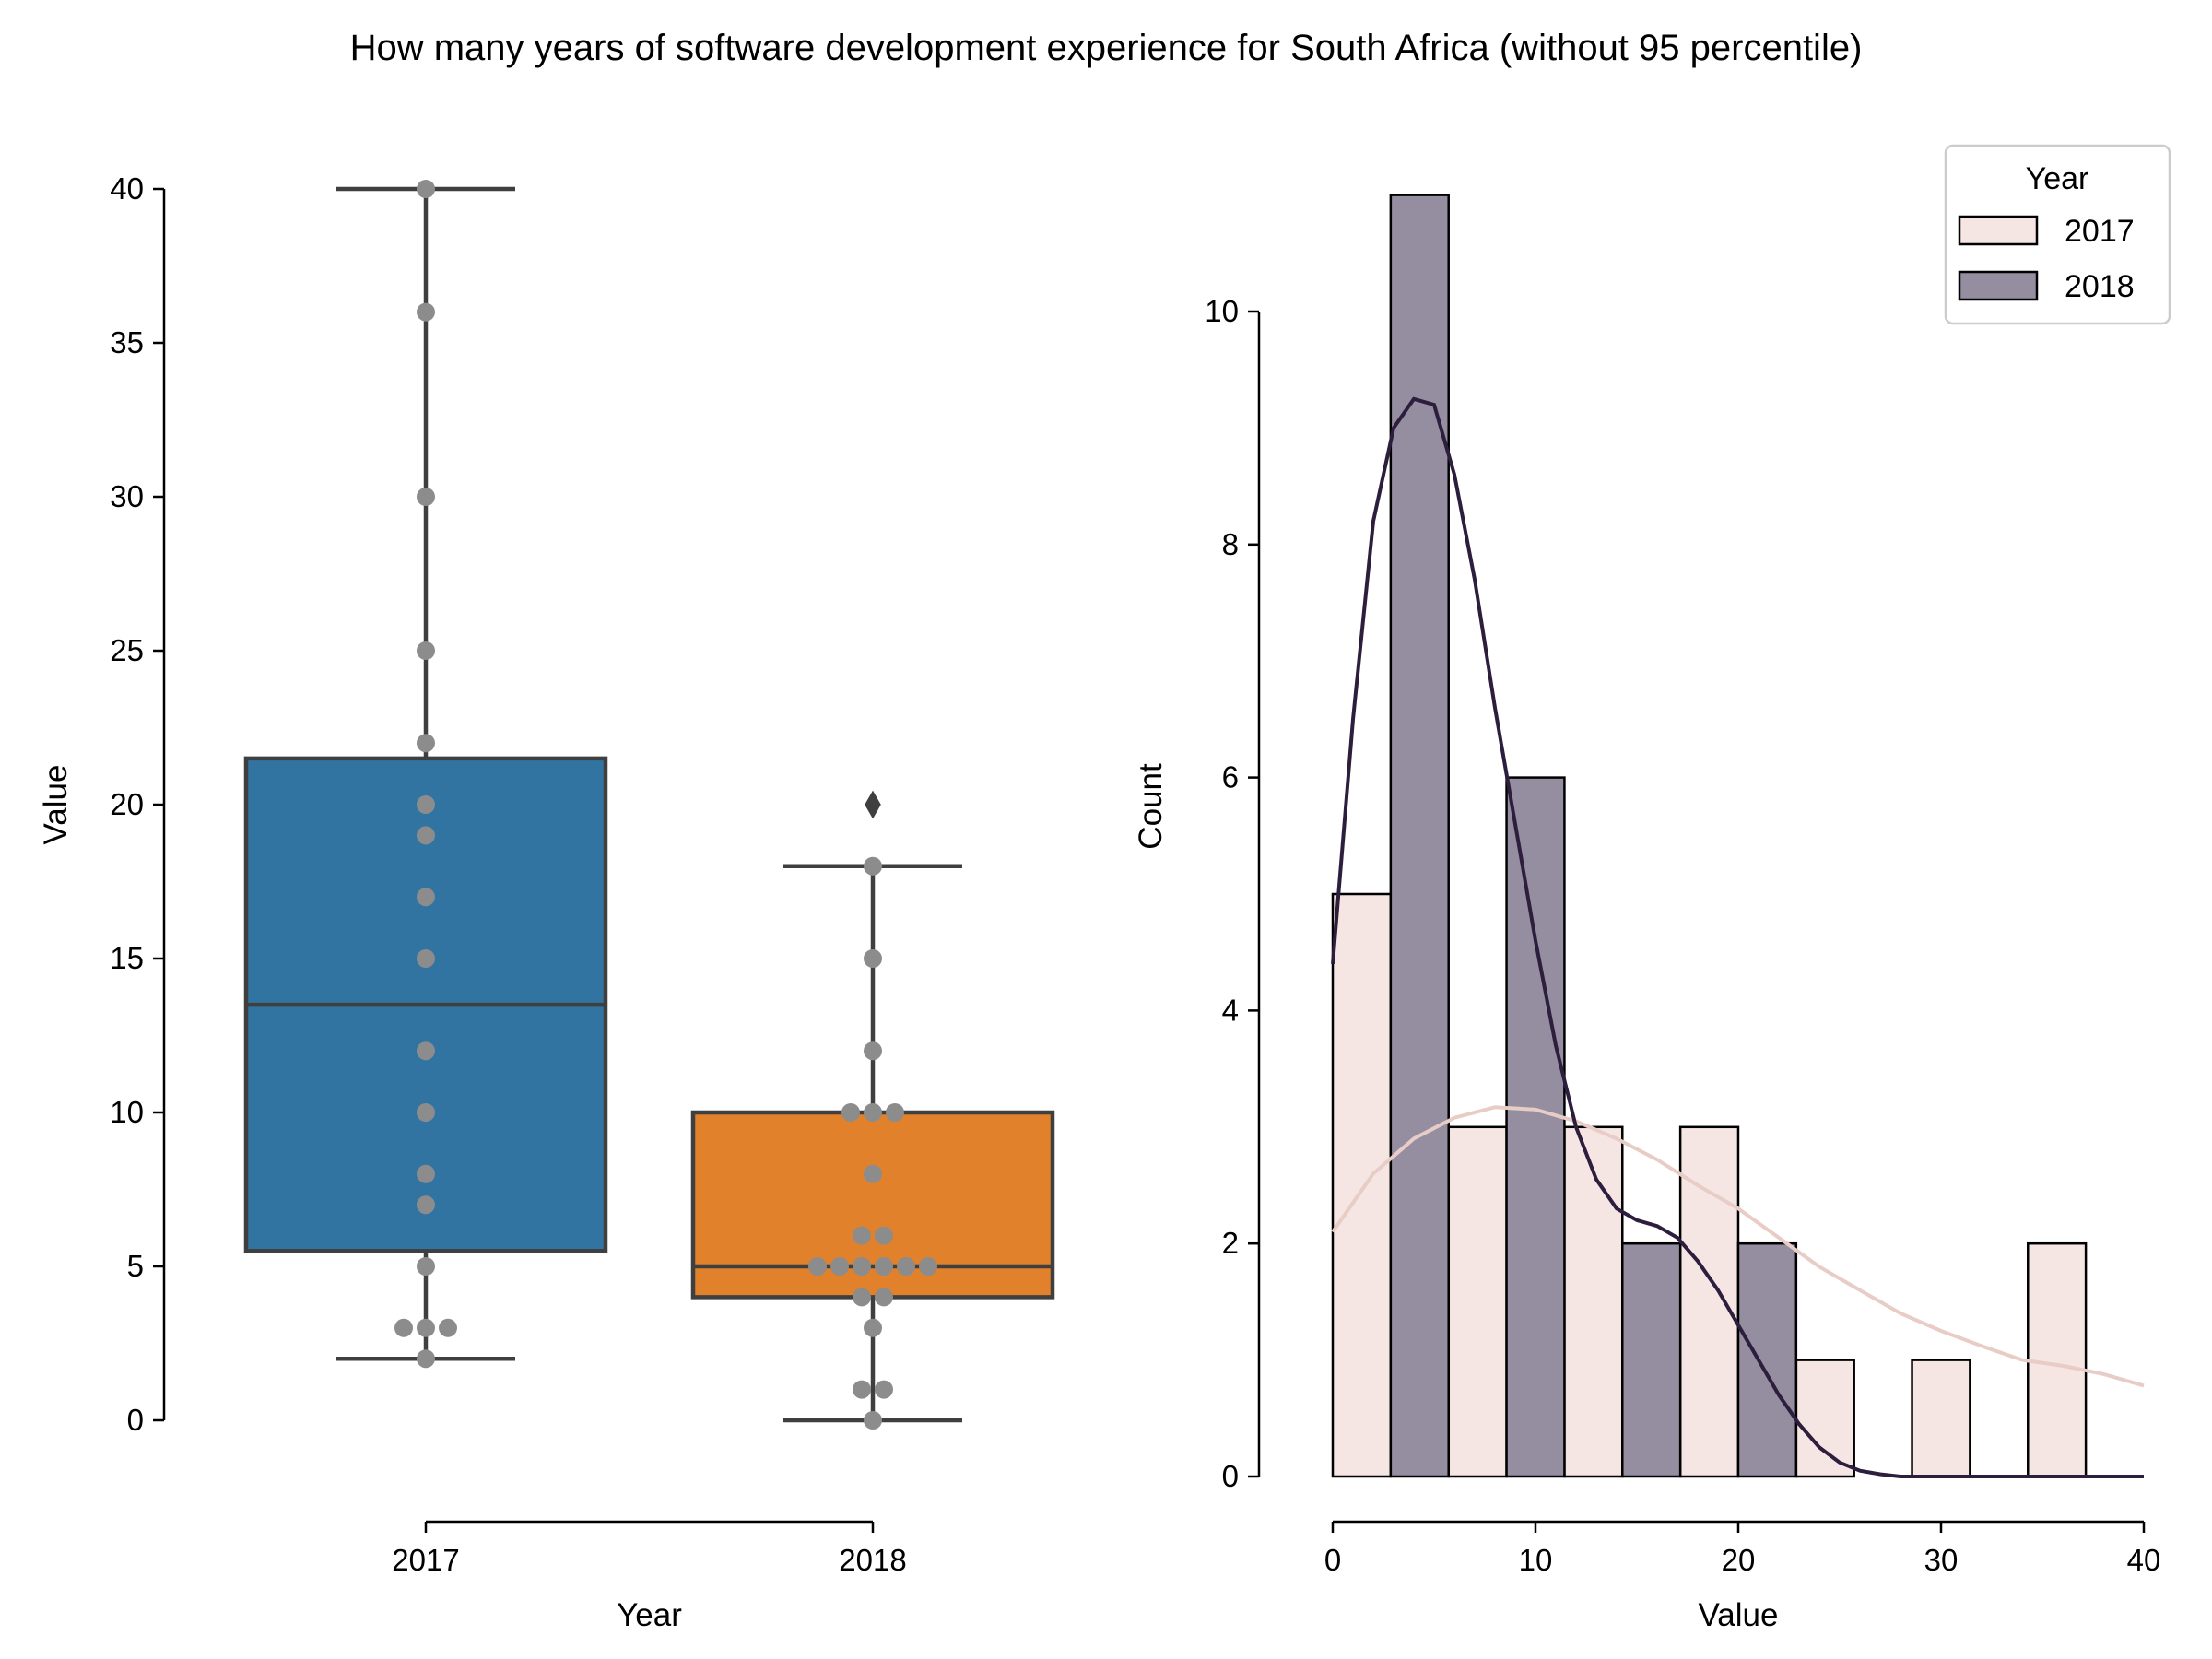 The image size is (2212, 1659). Describe the element at coordinates (649, 1615) in the screenshot. I see `x-axis-label: Year` at that location.